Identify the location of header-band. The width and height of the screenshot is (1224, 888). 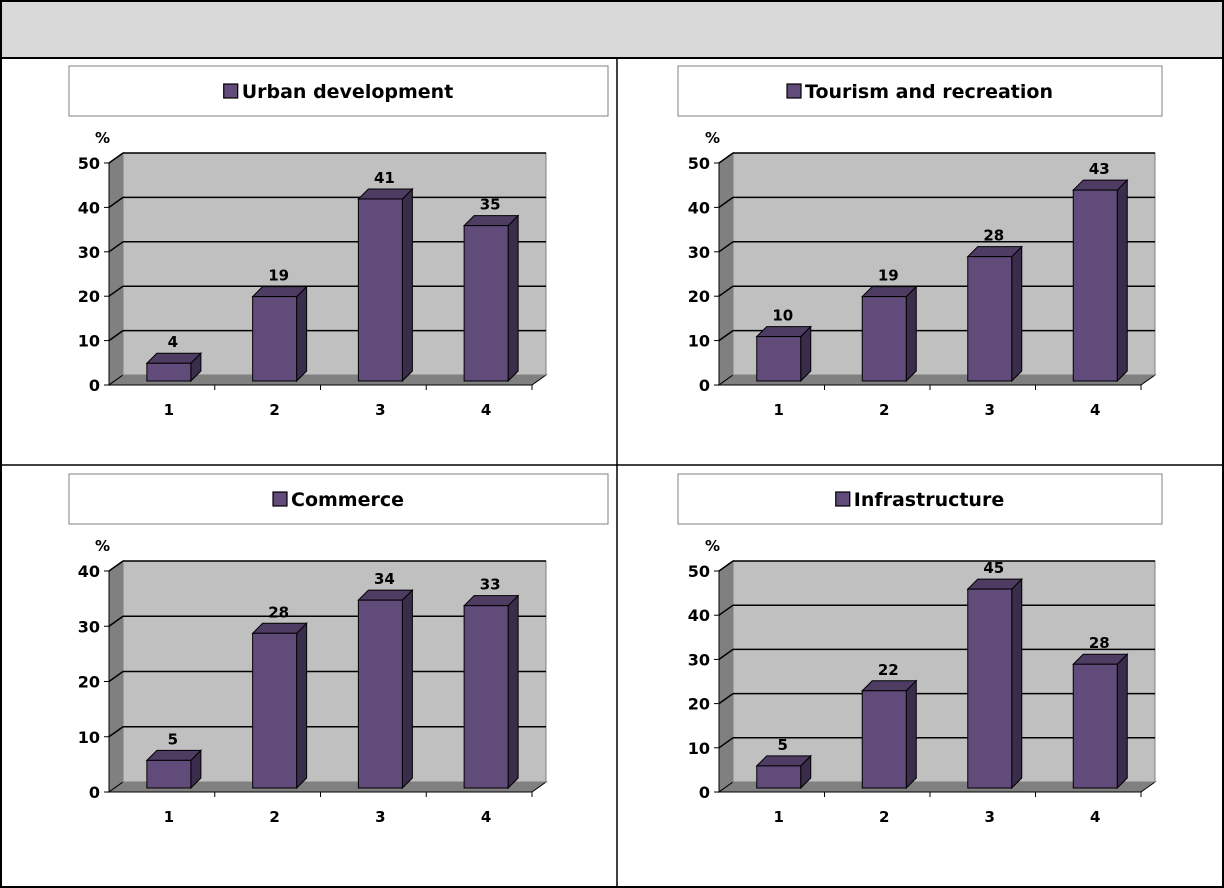
(612, 29).